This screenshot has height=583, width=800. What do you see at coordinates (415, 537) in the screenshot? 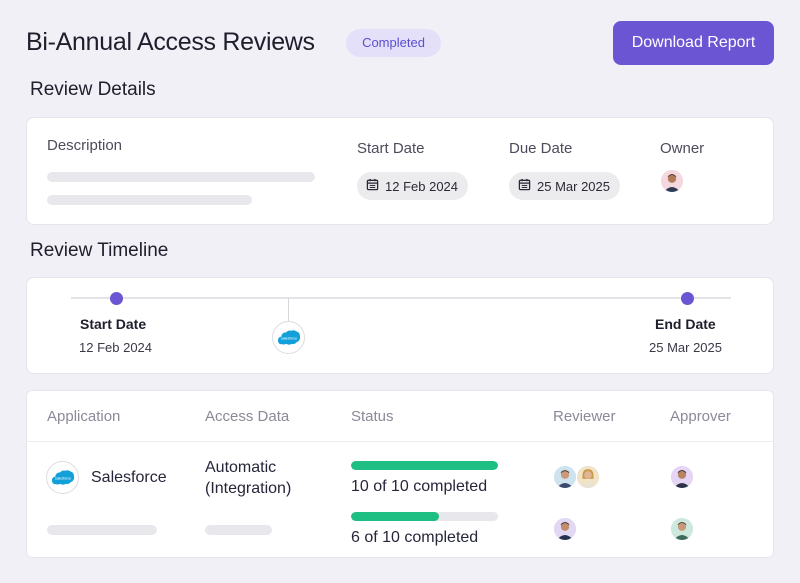
I see `status-text: 6 of 10 completed` at bounding box center [415, 537].